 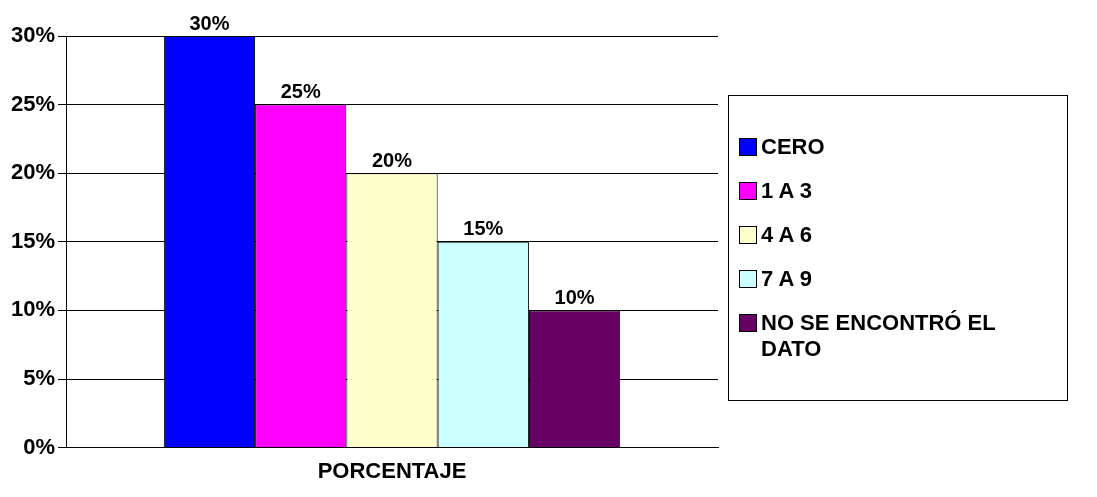 What do you see at coordinates (39, 378) in the screenshot?
I see `y-tick-label: 5%` at bounding box center [39, 378].